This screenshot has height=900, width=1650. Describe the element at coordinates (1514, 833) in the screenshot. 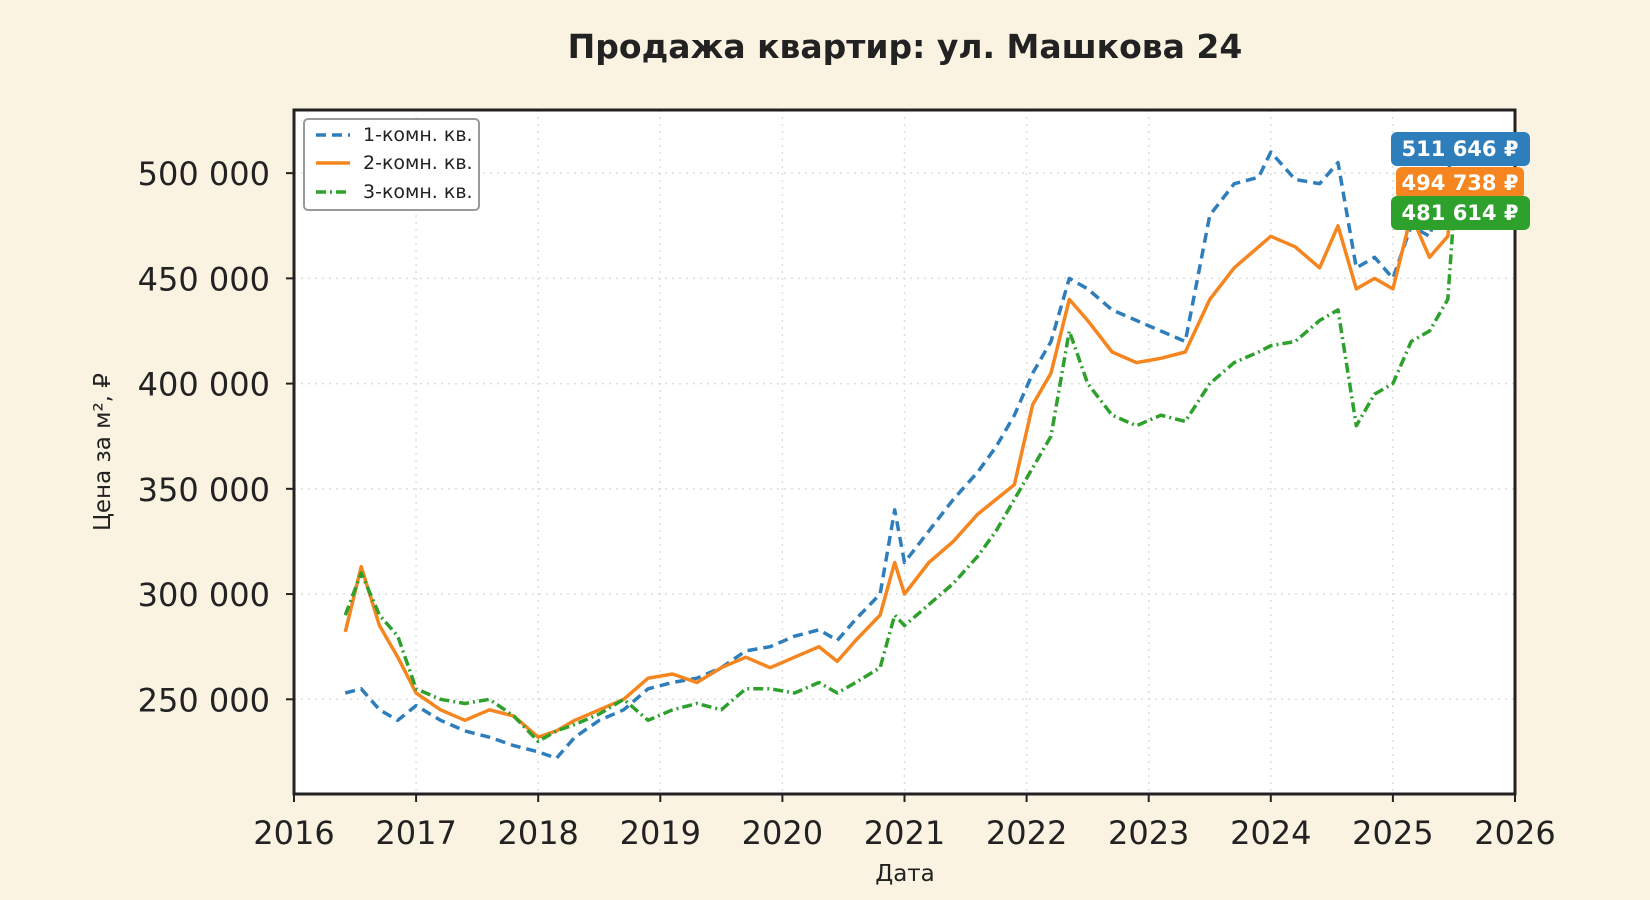

I see `x-tick-label: 2026` at that location.